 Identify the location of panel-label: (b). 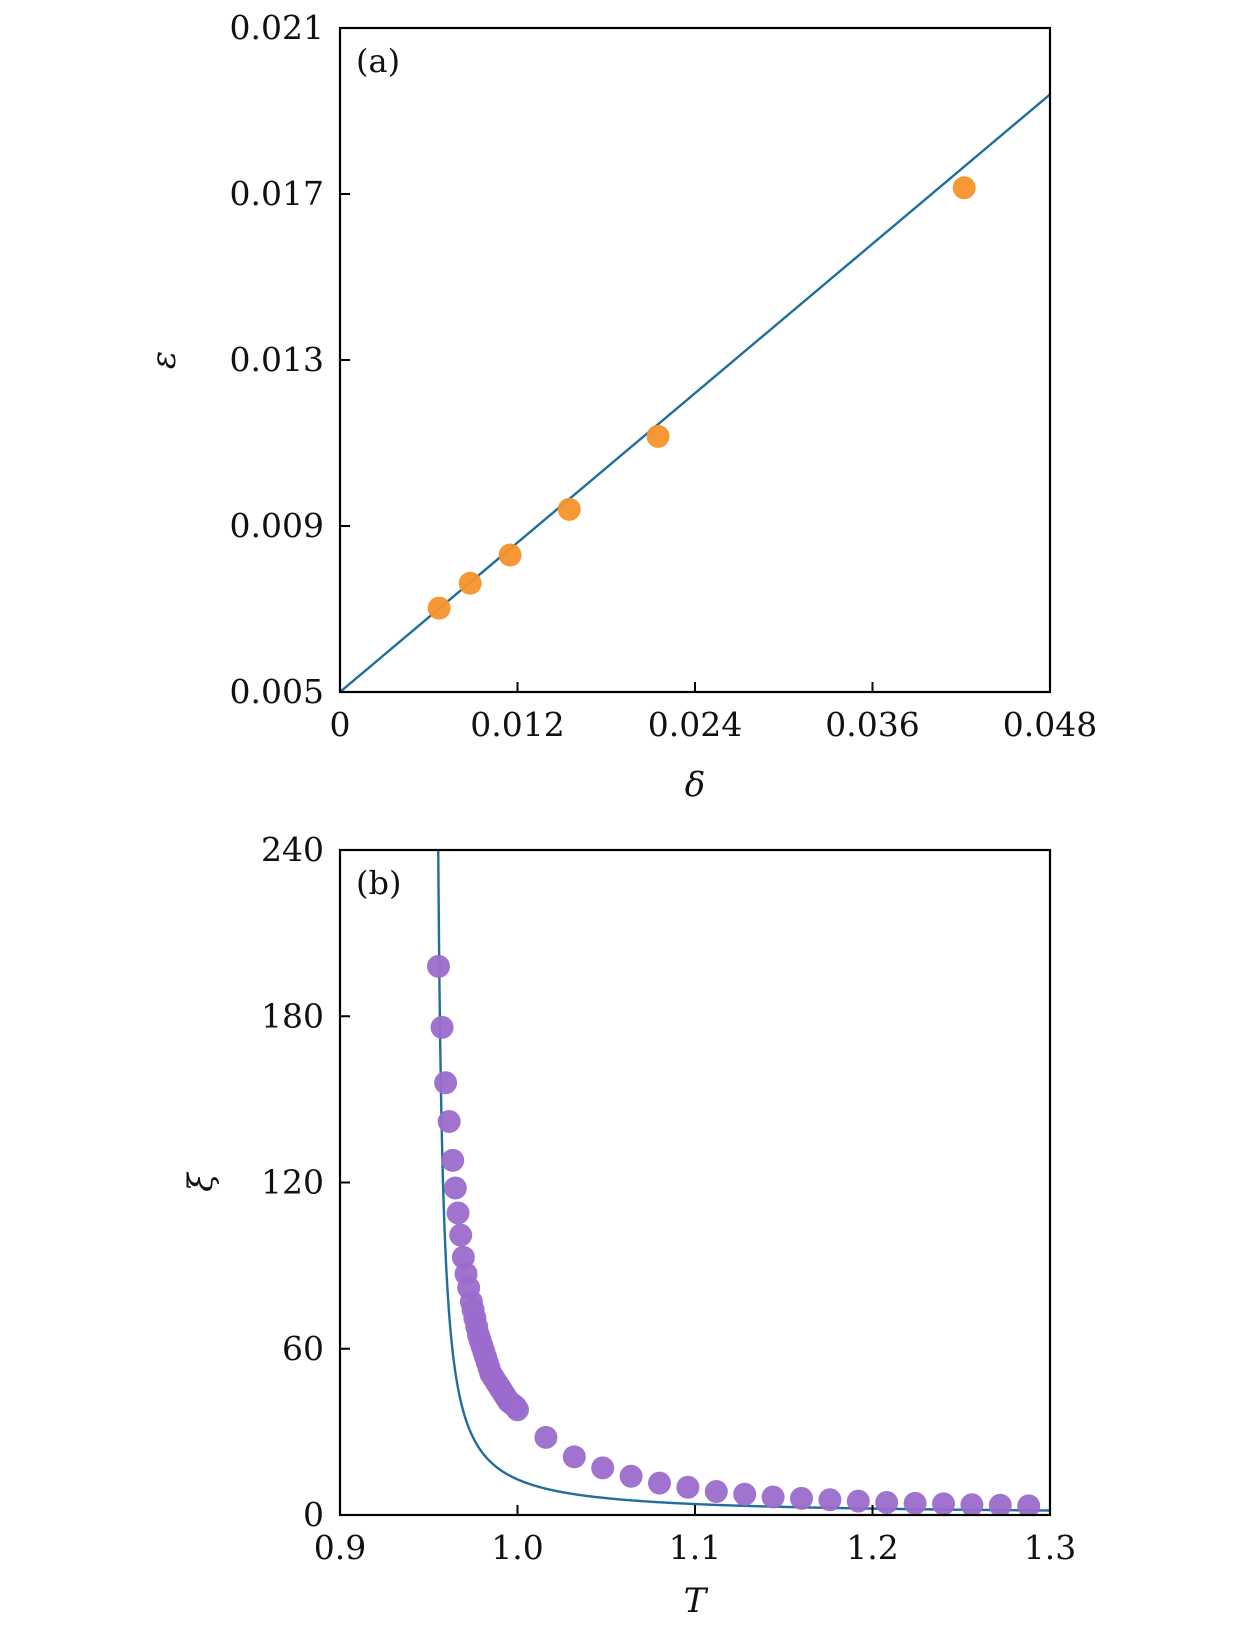
(378, 883).